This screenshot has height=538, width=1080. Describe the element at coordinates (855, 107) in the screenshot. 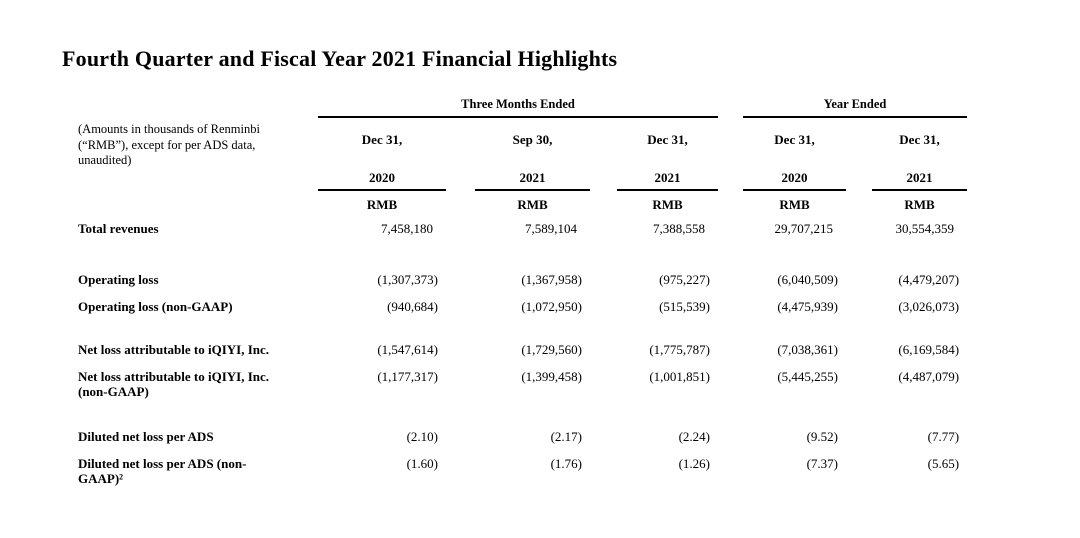

I see `col-group-year-ended: Year Ended` at that location.